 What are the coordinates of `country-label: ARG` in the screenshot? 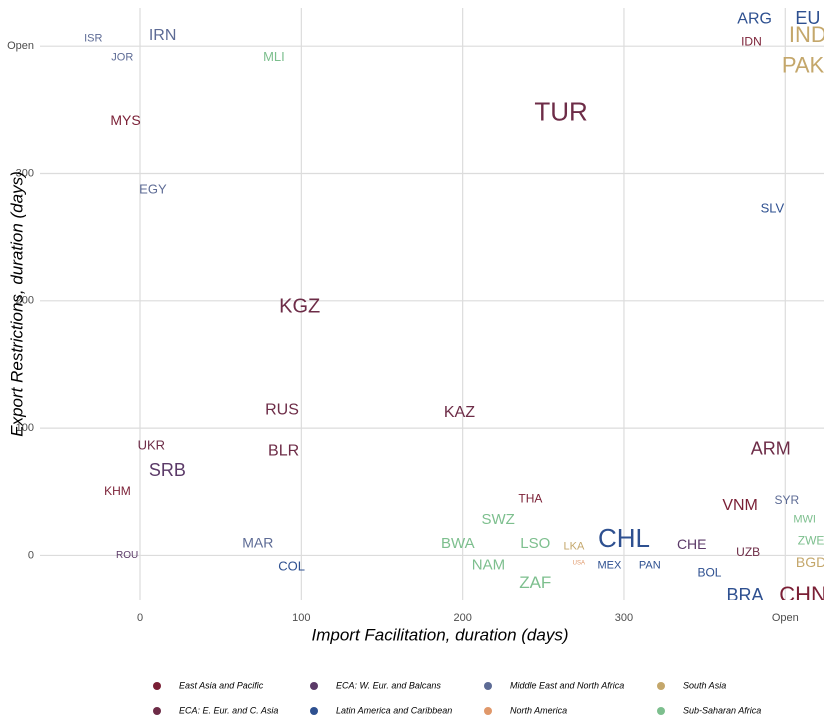 It's located at (754, 19).